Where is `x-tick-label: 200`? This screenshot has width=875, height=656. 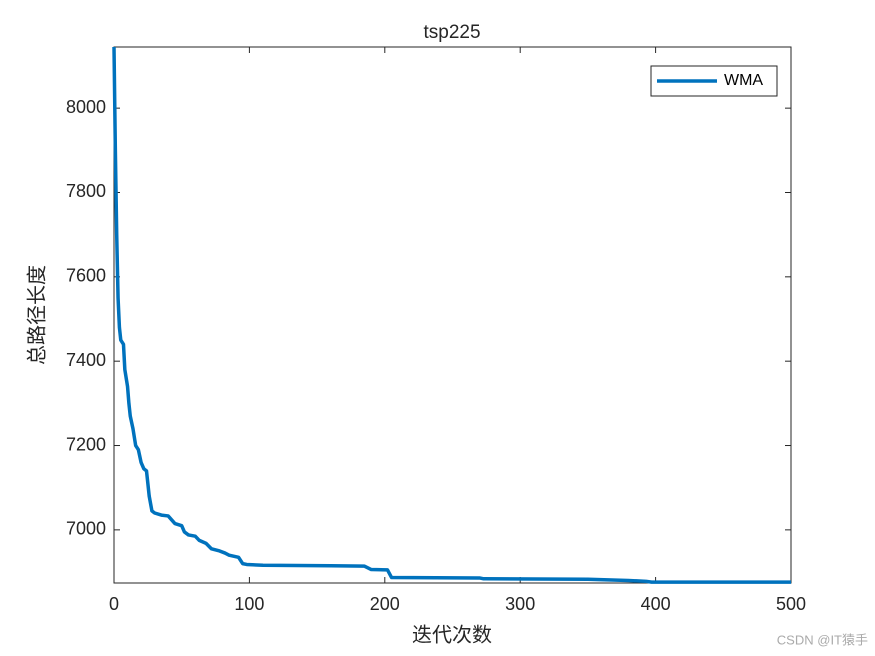 x-tick-label: 200 is located at coordinates (385, 604).